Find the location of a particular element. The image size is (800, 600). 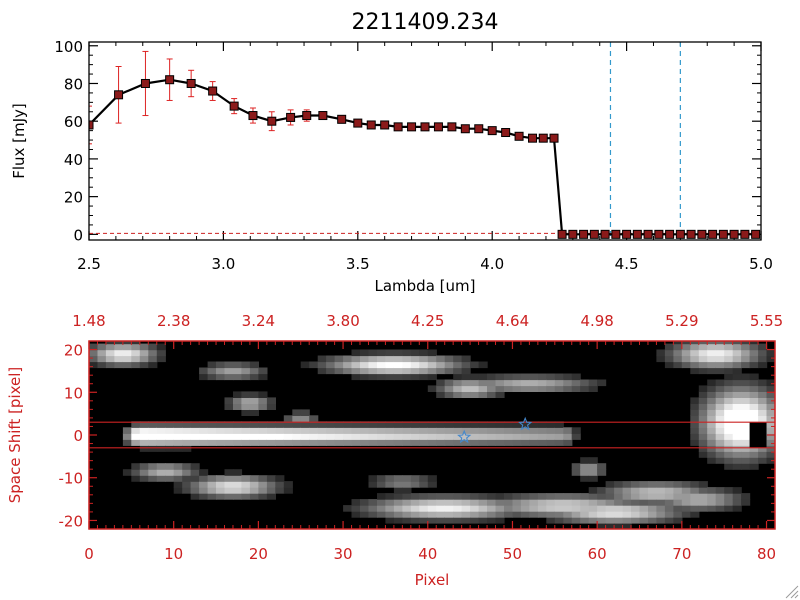

resize-grip-icon is located at coordinates (792, 592).